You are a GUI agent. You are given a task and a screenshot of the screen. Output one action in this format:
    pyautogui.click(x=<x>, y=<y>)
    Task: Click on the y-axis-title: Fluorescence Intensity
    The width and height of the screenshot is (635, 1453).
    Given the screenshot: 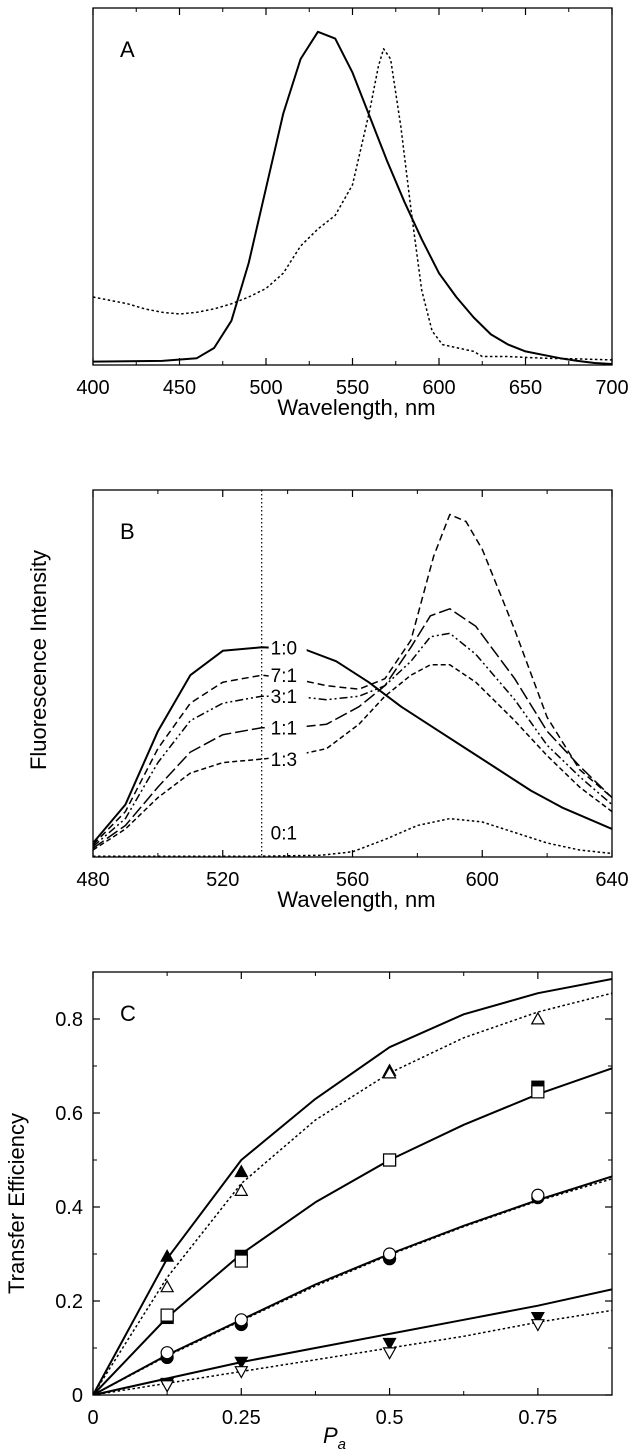 What is the action you would take?
    pyautogui.click(x=38, y=660)
    